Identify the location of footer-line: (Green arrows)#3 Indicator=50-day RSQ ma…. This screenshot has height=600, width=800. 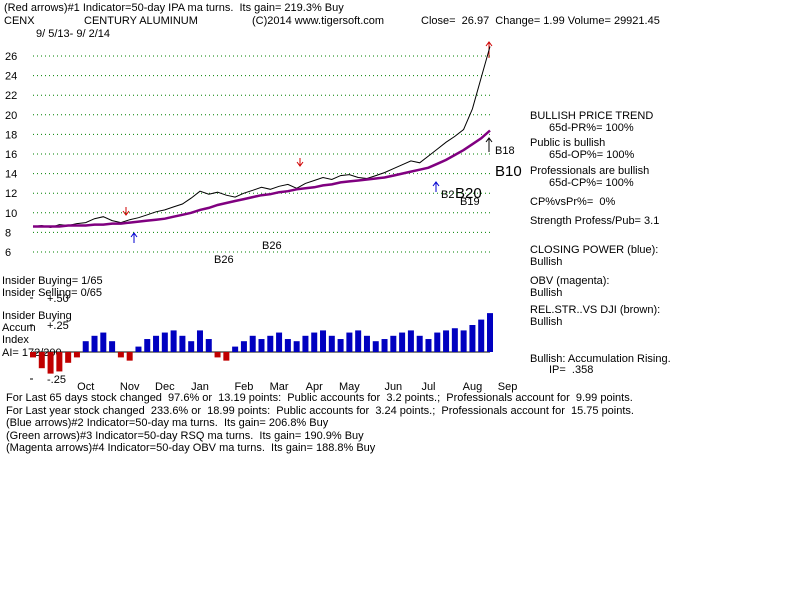
(185, 436).